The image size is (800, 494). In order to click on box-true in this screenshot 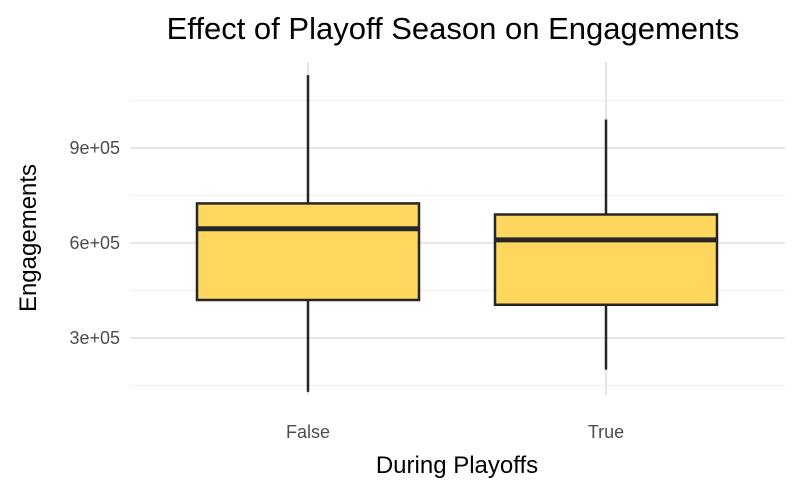, I will do `click(606, 244)`.